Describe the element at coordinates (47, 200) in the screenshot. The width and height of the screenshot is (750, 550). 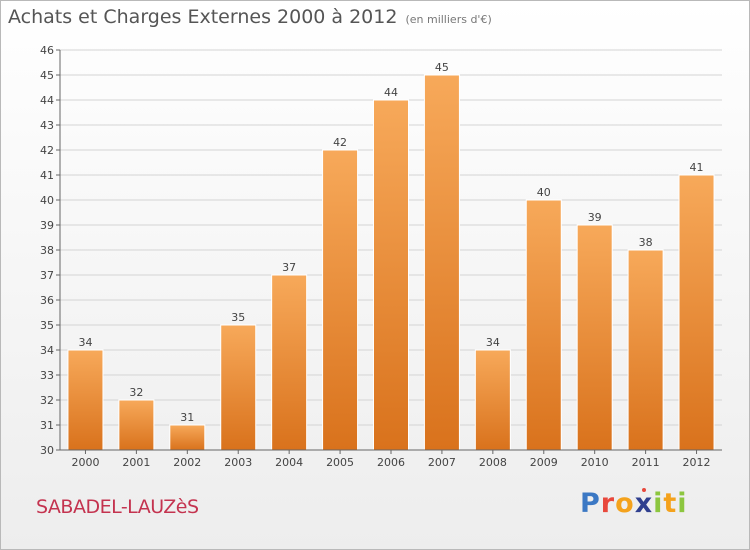
I see `y-tick-label: 40` at that location.